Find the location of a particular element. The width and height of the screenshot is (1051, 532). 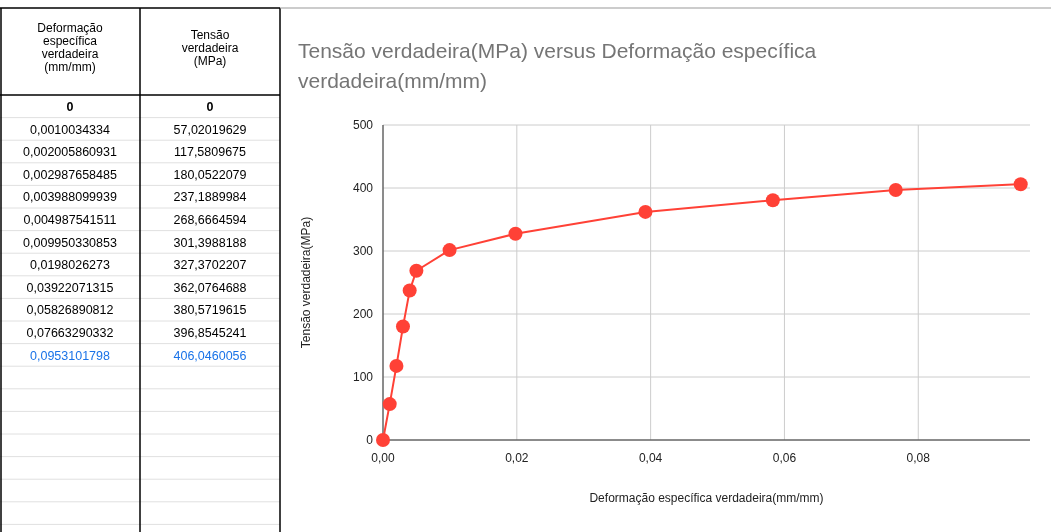

x-axis-title: Deformação específica verdadeira(mm/mm) is located at coordinates (706, 498).